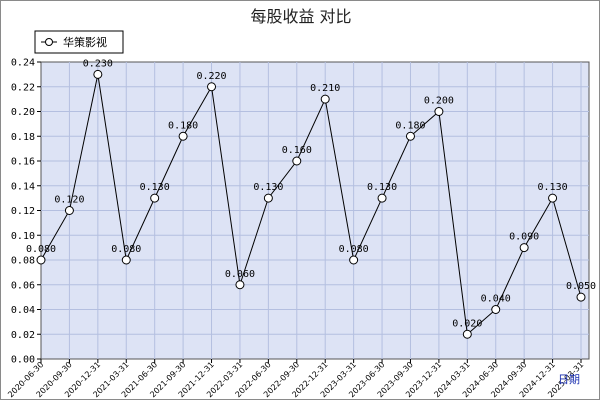 This screenshot has height=401, width=600. I want to click on data-label: 0.120, so click(69, 200).